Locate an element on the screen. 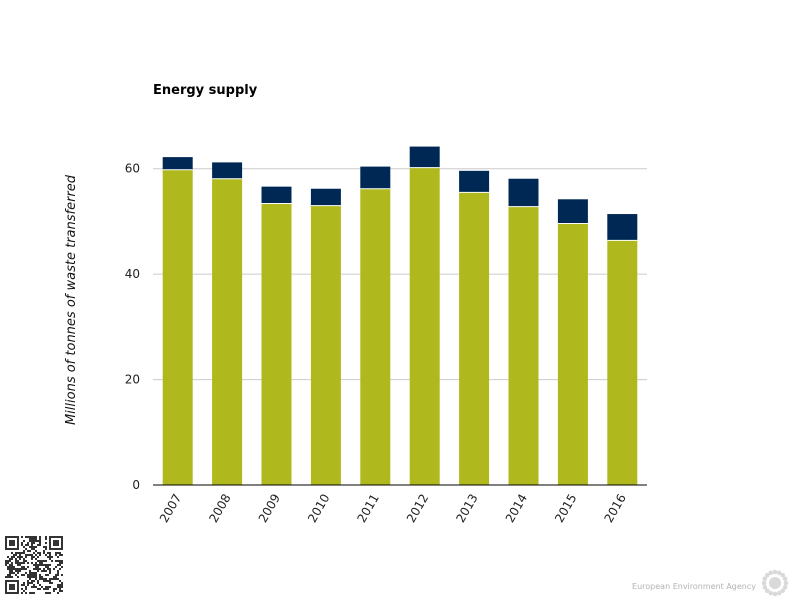 Image resolution: width=800 pixels, height=600 pixels. x-tick-label: 2008 is located at coordinates (219, 508).